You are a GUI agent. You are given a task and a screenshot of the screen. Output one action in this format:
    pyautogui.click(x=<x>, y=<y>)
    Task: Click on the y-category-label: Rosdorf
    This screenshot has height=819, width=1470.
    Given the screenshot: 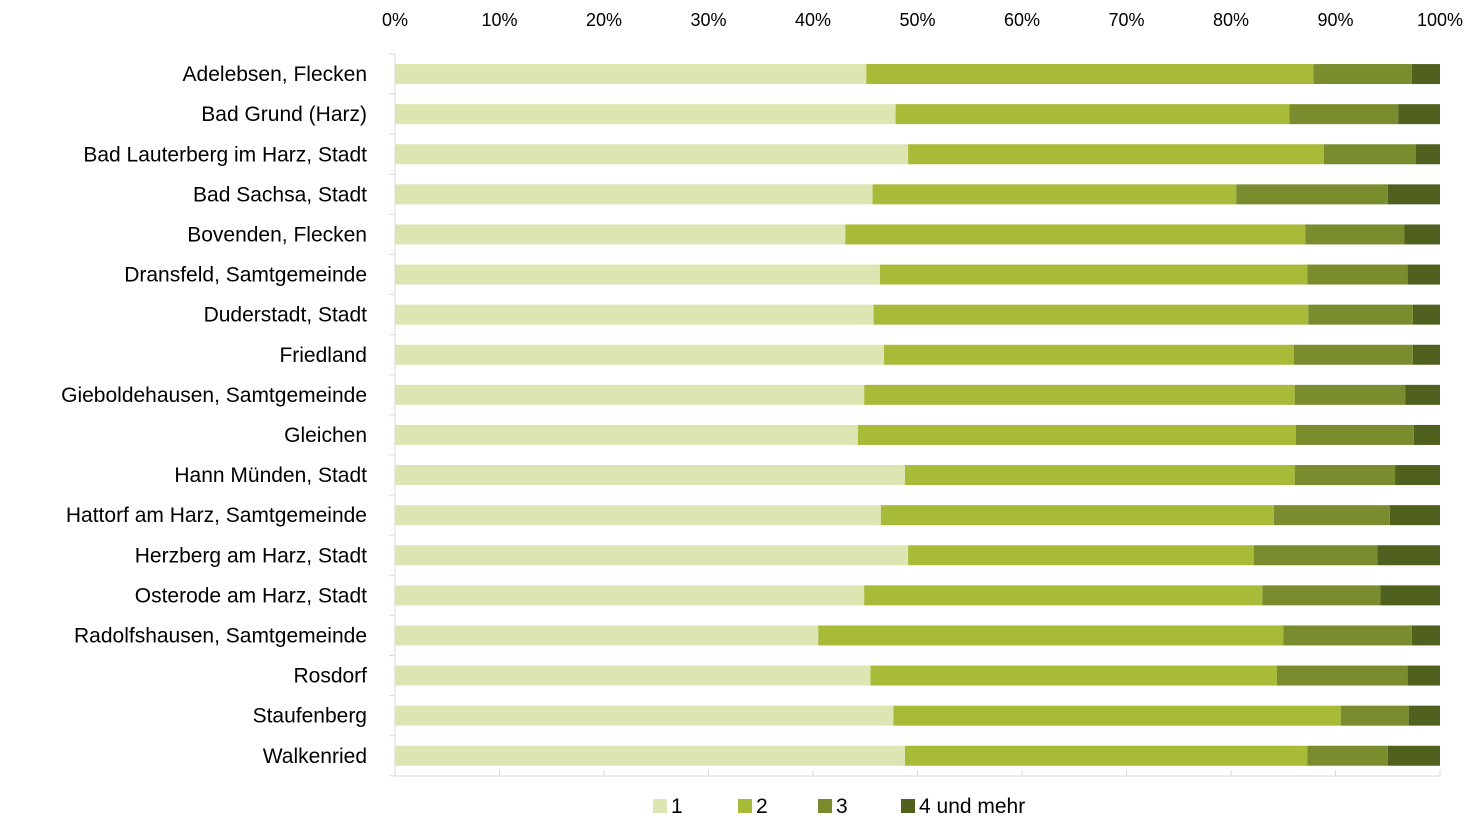 What is the action you would take?
    pyautogui.click(x=330, y=676)
    